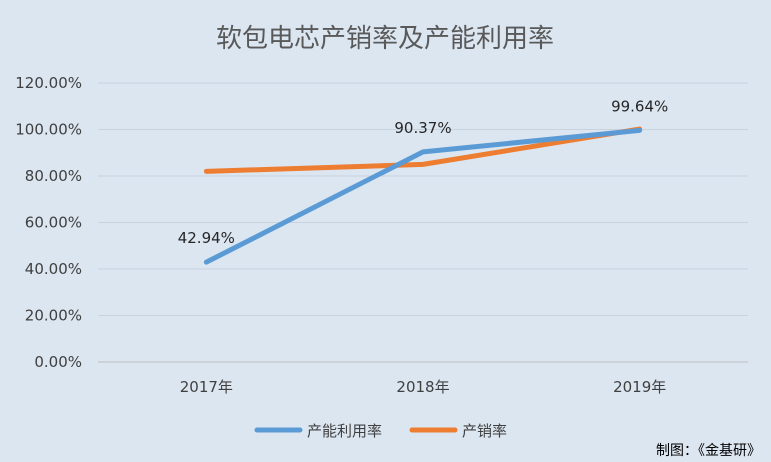 The height and width of the screenshot is (462, 771). What do you see at coordinates (53, 269) in the screenshot?
I see `y-tick-label: 40.00%` at bounding box center [53, 269].